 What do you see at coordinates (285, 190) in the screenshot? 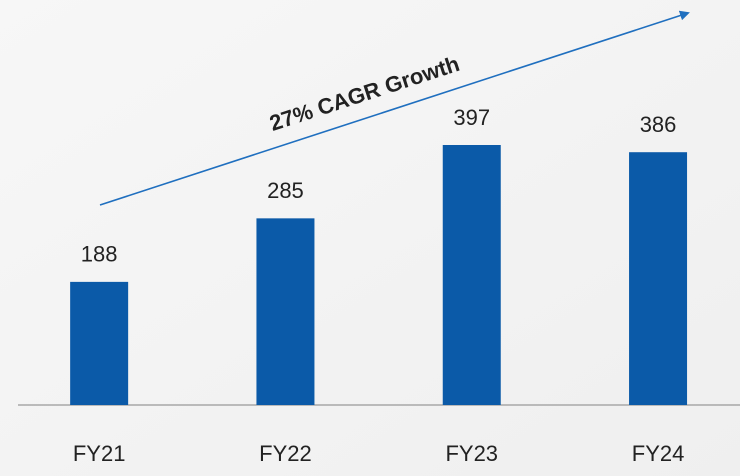
I see `value-label: 285` at bounding box center [285, 190].